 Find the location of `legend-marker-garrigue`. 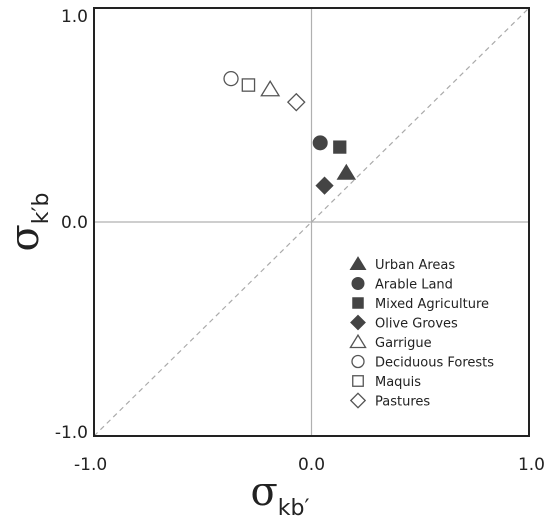

legend-marker-garrigue is located at coordinates (358, 341).